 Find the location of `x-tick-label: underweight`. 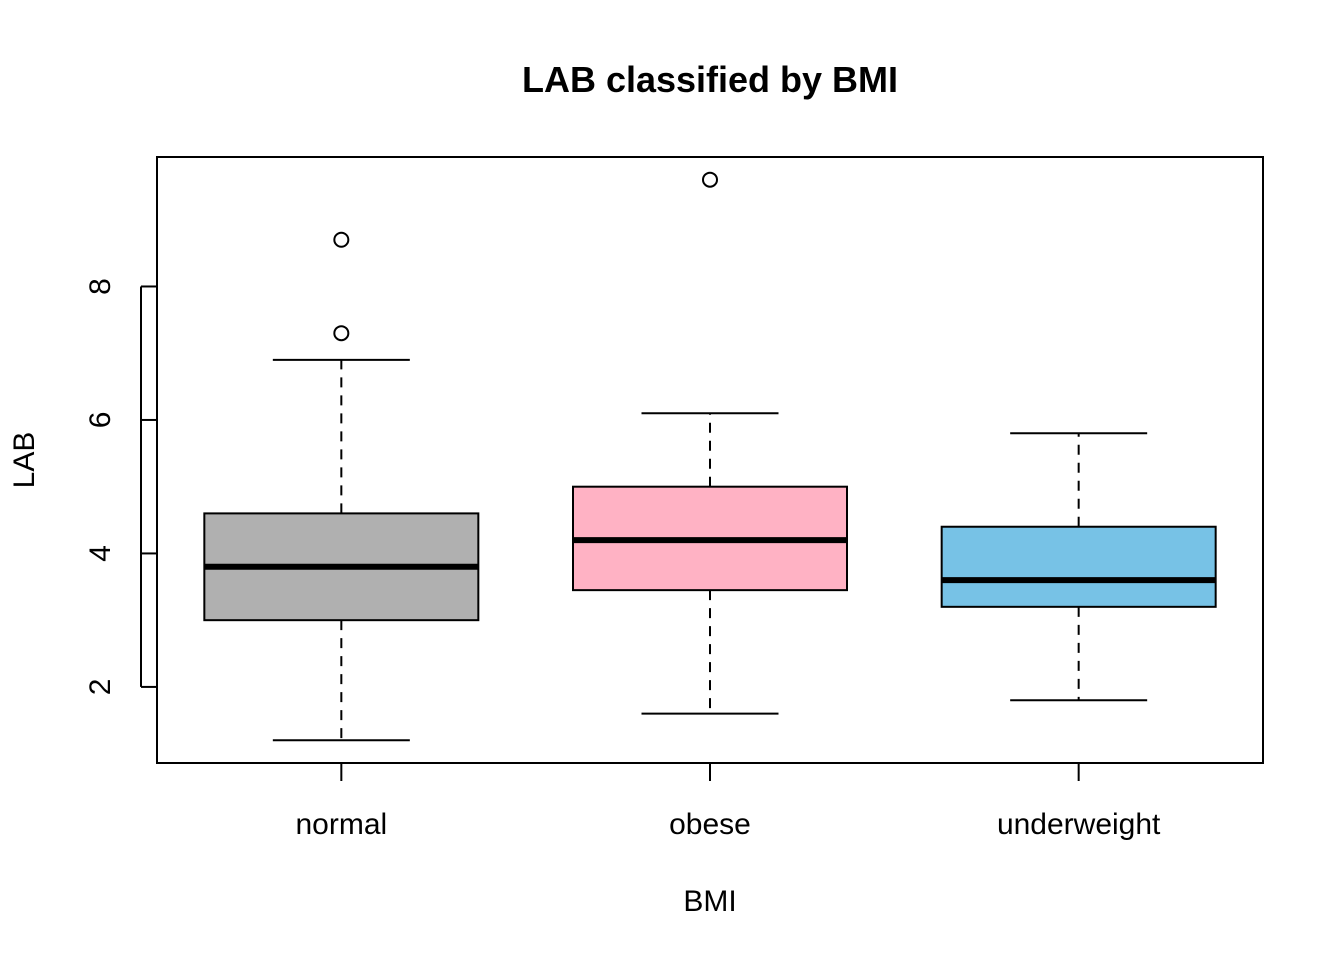

x-tick-label: underweight is located at coordinates (1079, 824).